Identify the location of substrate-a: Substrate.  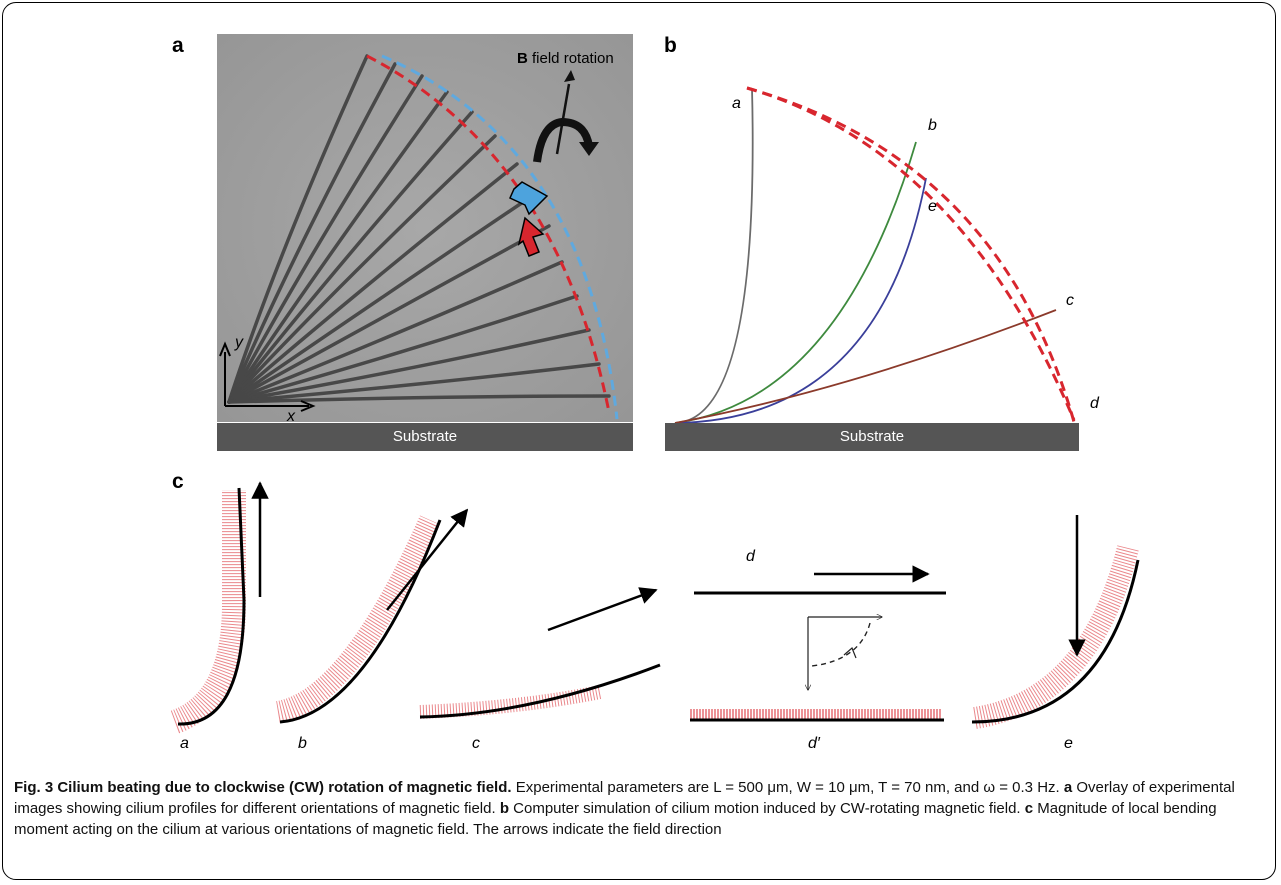
(425, 437).